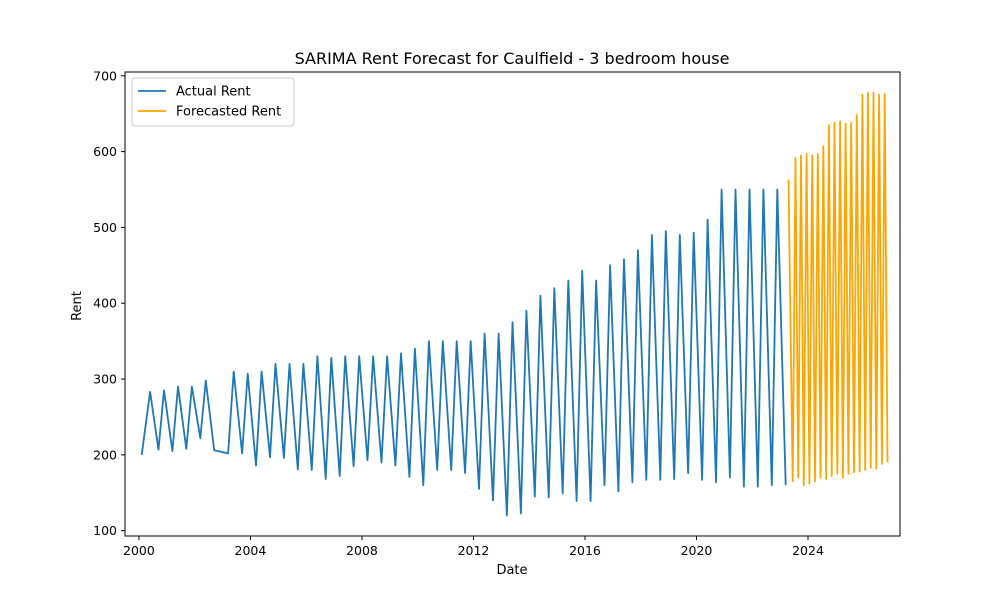 This screenshot has height=600, width=1000. What do you see at coordinates (511, 570) in the screenshot?
I see `x-axis-label: Date` at bounding box center [511, 570].